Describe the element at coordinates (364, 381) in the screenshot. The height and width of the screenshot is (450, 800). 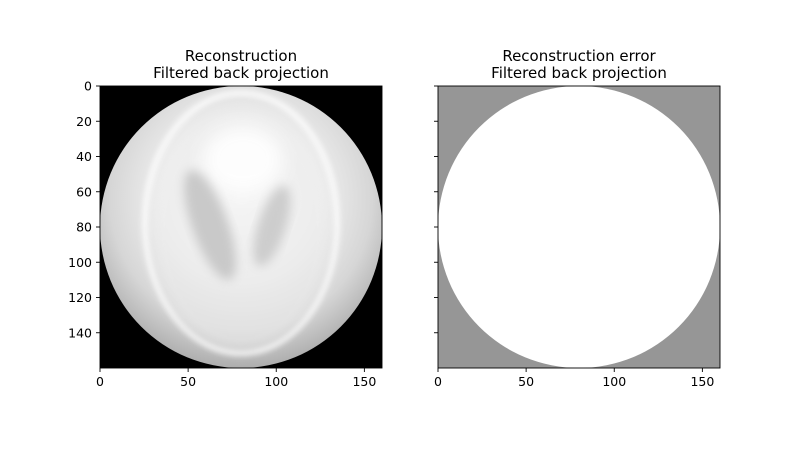
I see `reconstruction-x-tick-label: 150` at that location.